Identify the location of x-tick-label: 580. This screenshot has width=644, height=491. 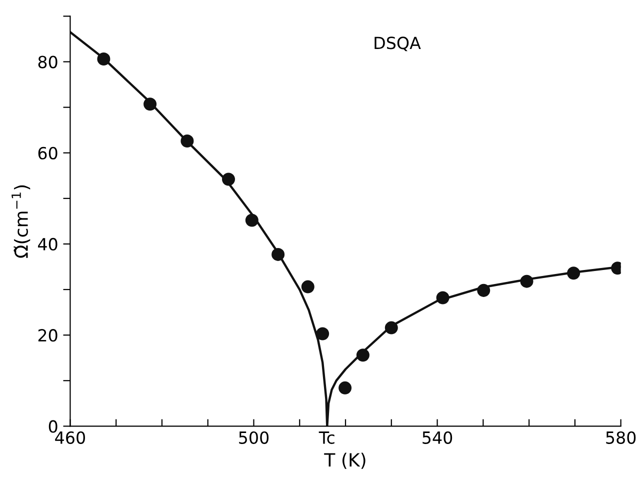
(621, 437).